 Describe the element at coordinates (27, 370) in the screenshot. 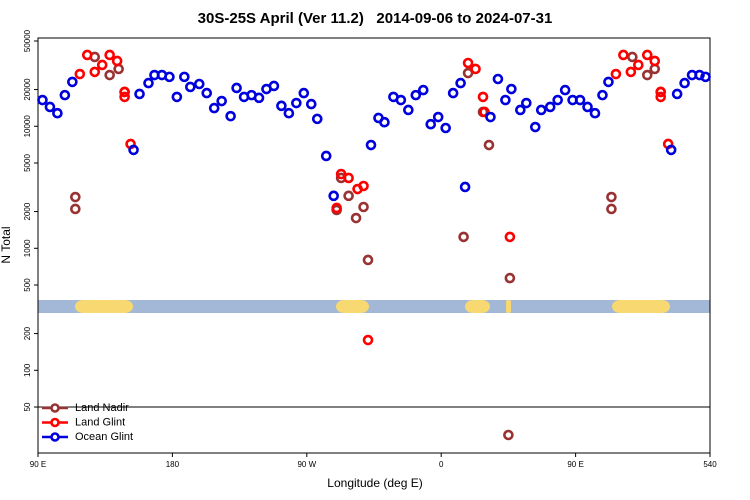

I see `y-tick-label: 100` at that location.